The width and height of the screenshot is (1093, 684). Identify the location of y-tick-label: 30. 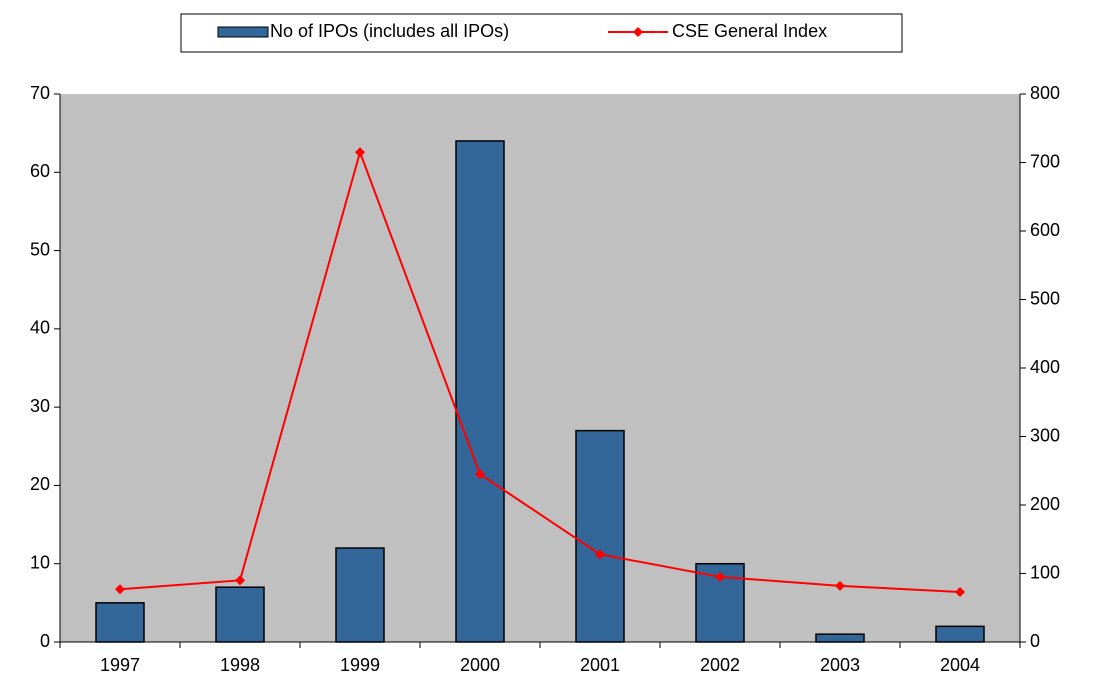
(40, 406).